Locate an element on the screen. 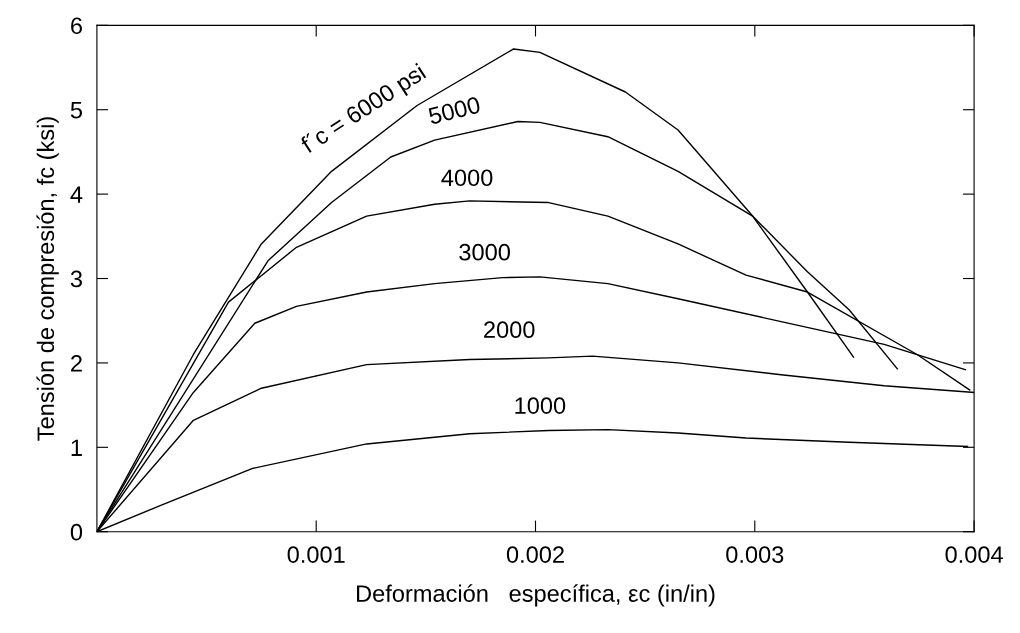 The height and width of the screenshot is (633, 1020). y-tick-label: 4 is located at coordinates (76, 194).